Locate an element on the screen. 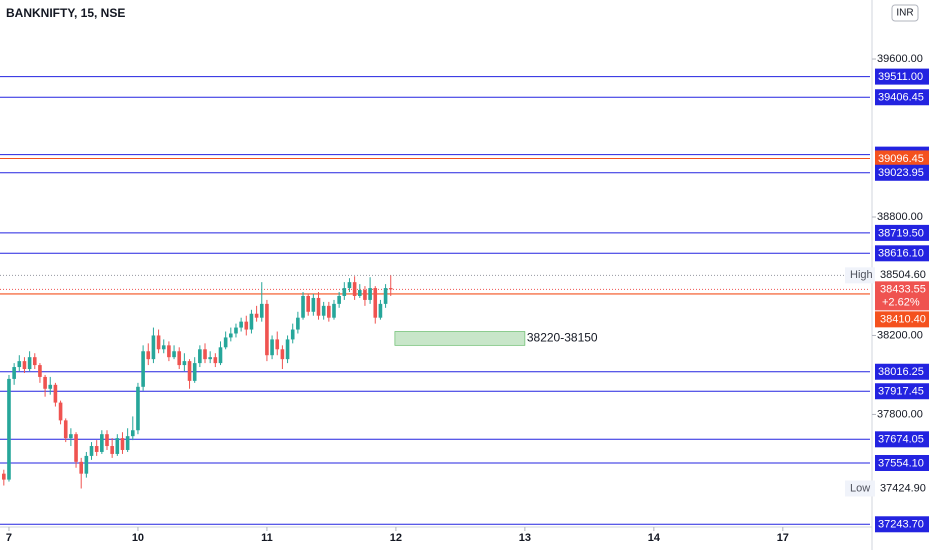  chart-title: BANKNIFTY, 15, NSE is located at coordinates (65, 13).